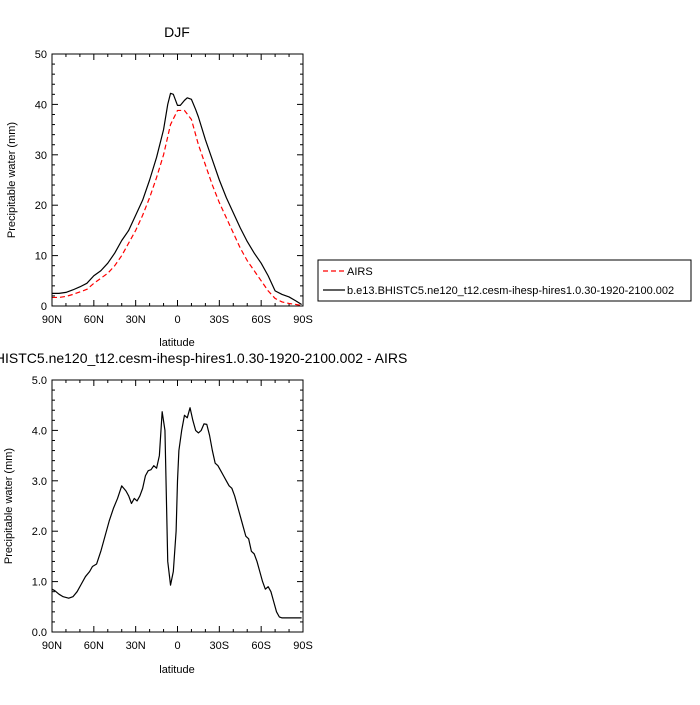 The image size is (700, 705). I want to click on top-chart-title: DJF, so click(177, 32).